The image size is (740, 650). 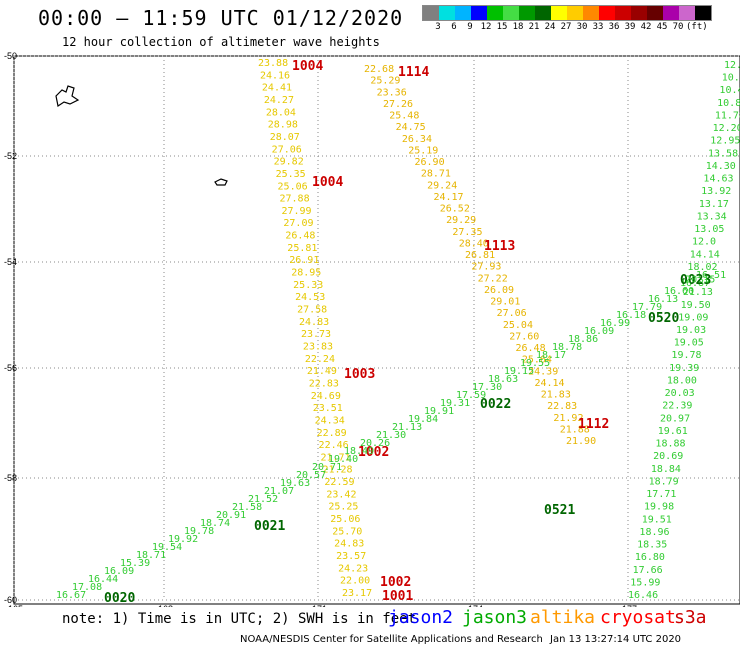 I want to click on legend-label: 9, so click(x=470, y=27).